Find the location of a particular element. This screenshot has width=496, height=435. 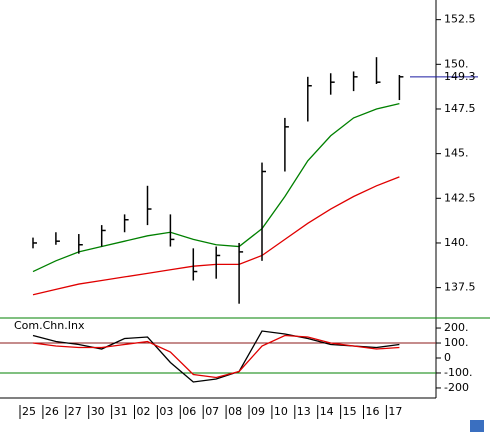

indicator-title: Com.Chn.Inx is located at coordinates (49, 325).